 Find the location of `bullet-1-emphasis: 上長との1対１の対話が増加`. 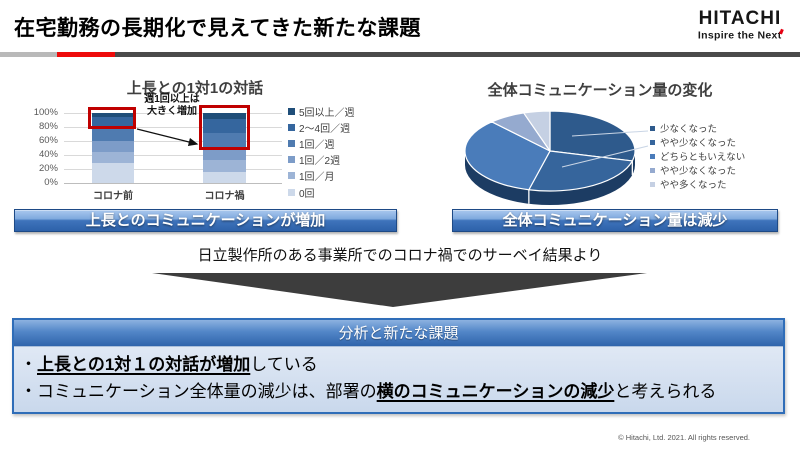

bullet-1-emphasis: 上長との1対１の対話が増加 is located at coordinates (144, 364).